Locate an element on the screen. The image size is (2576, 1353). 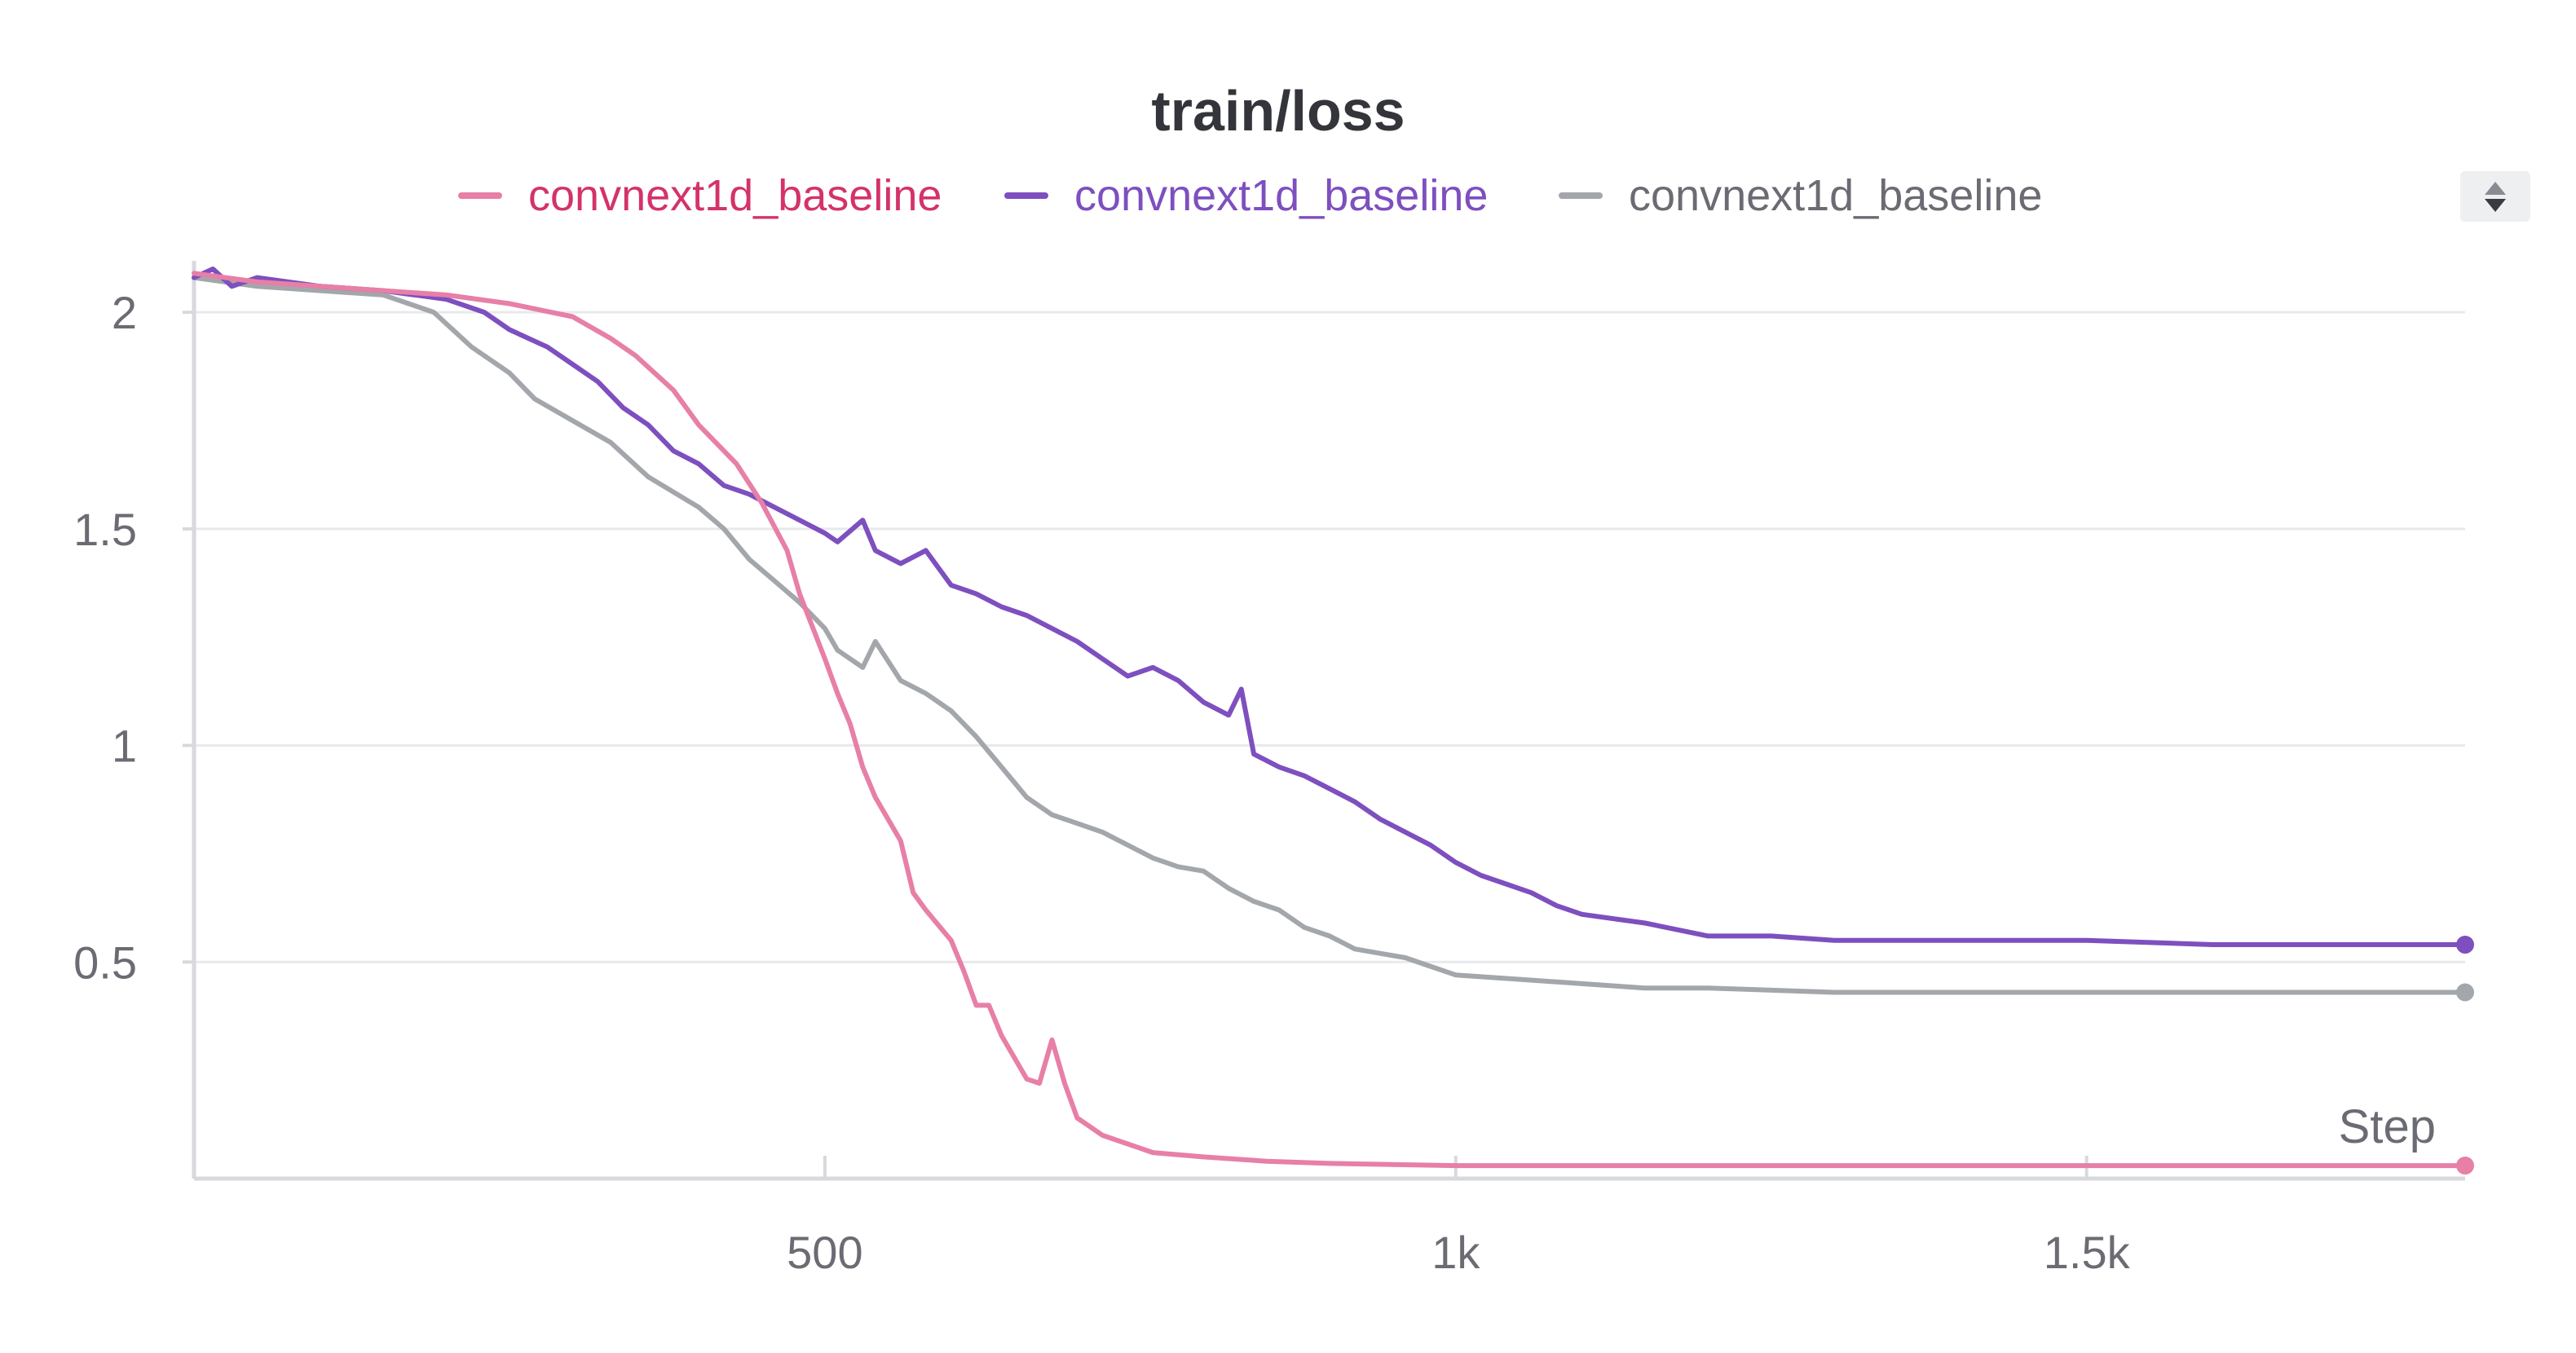
chart-title: train/loss is located at coordinates (1278, 111).